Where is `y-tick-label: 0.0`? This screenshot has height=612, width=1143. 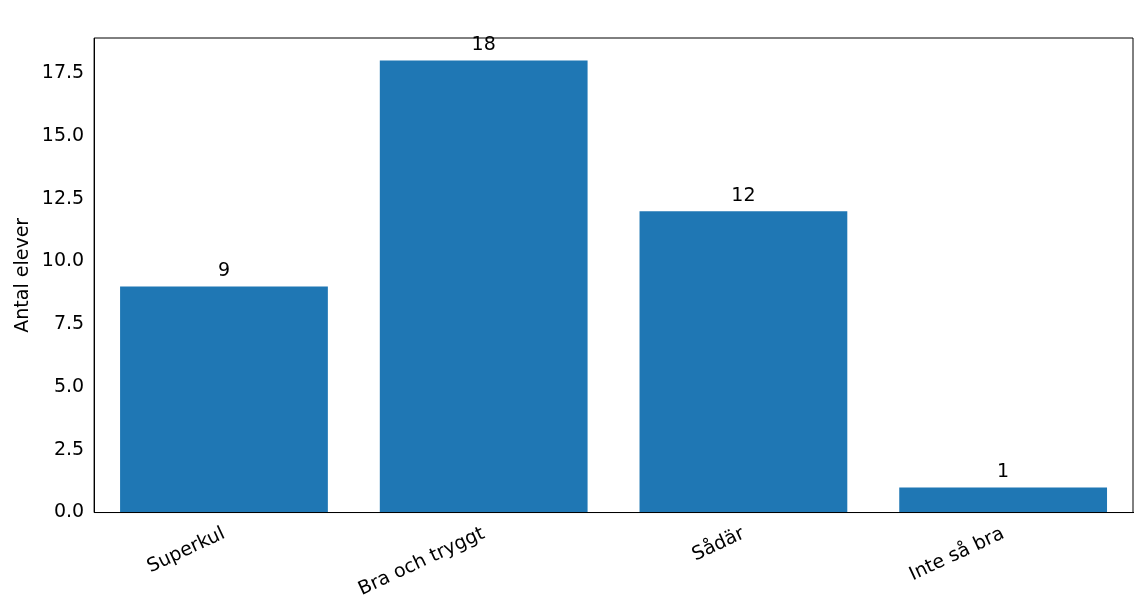
y-tick-label: 0.0 is located at coordinates (69, 510).